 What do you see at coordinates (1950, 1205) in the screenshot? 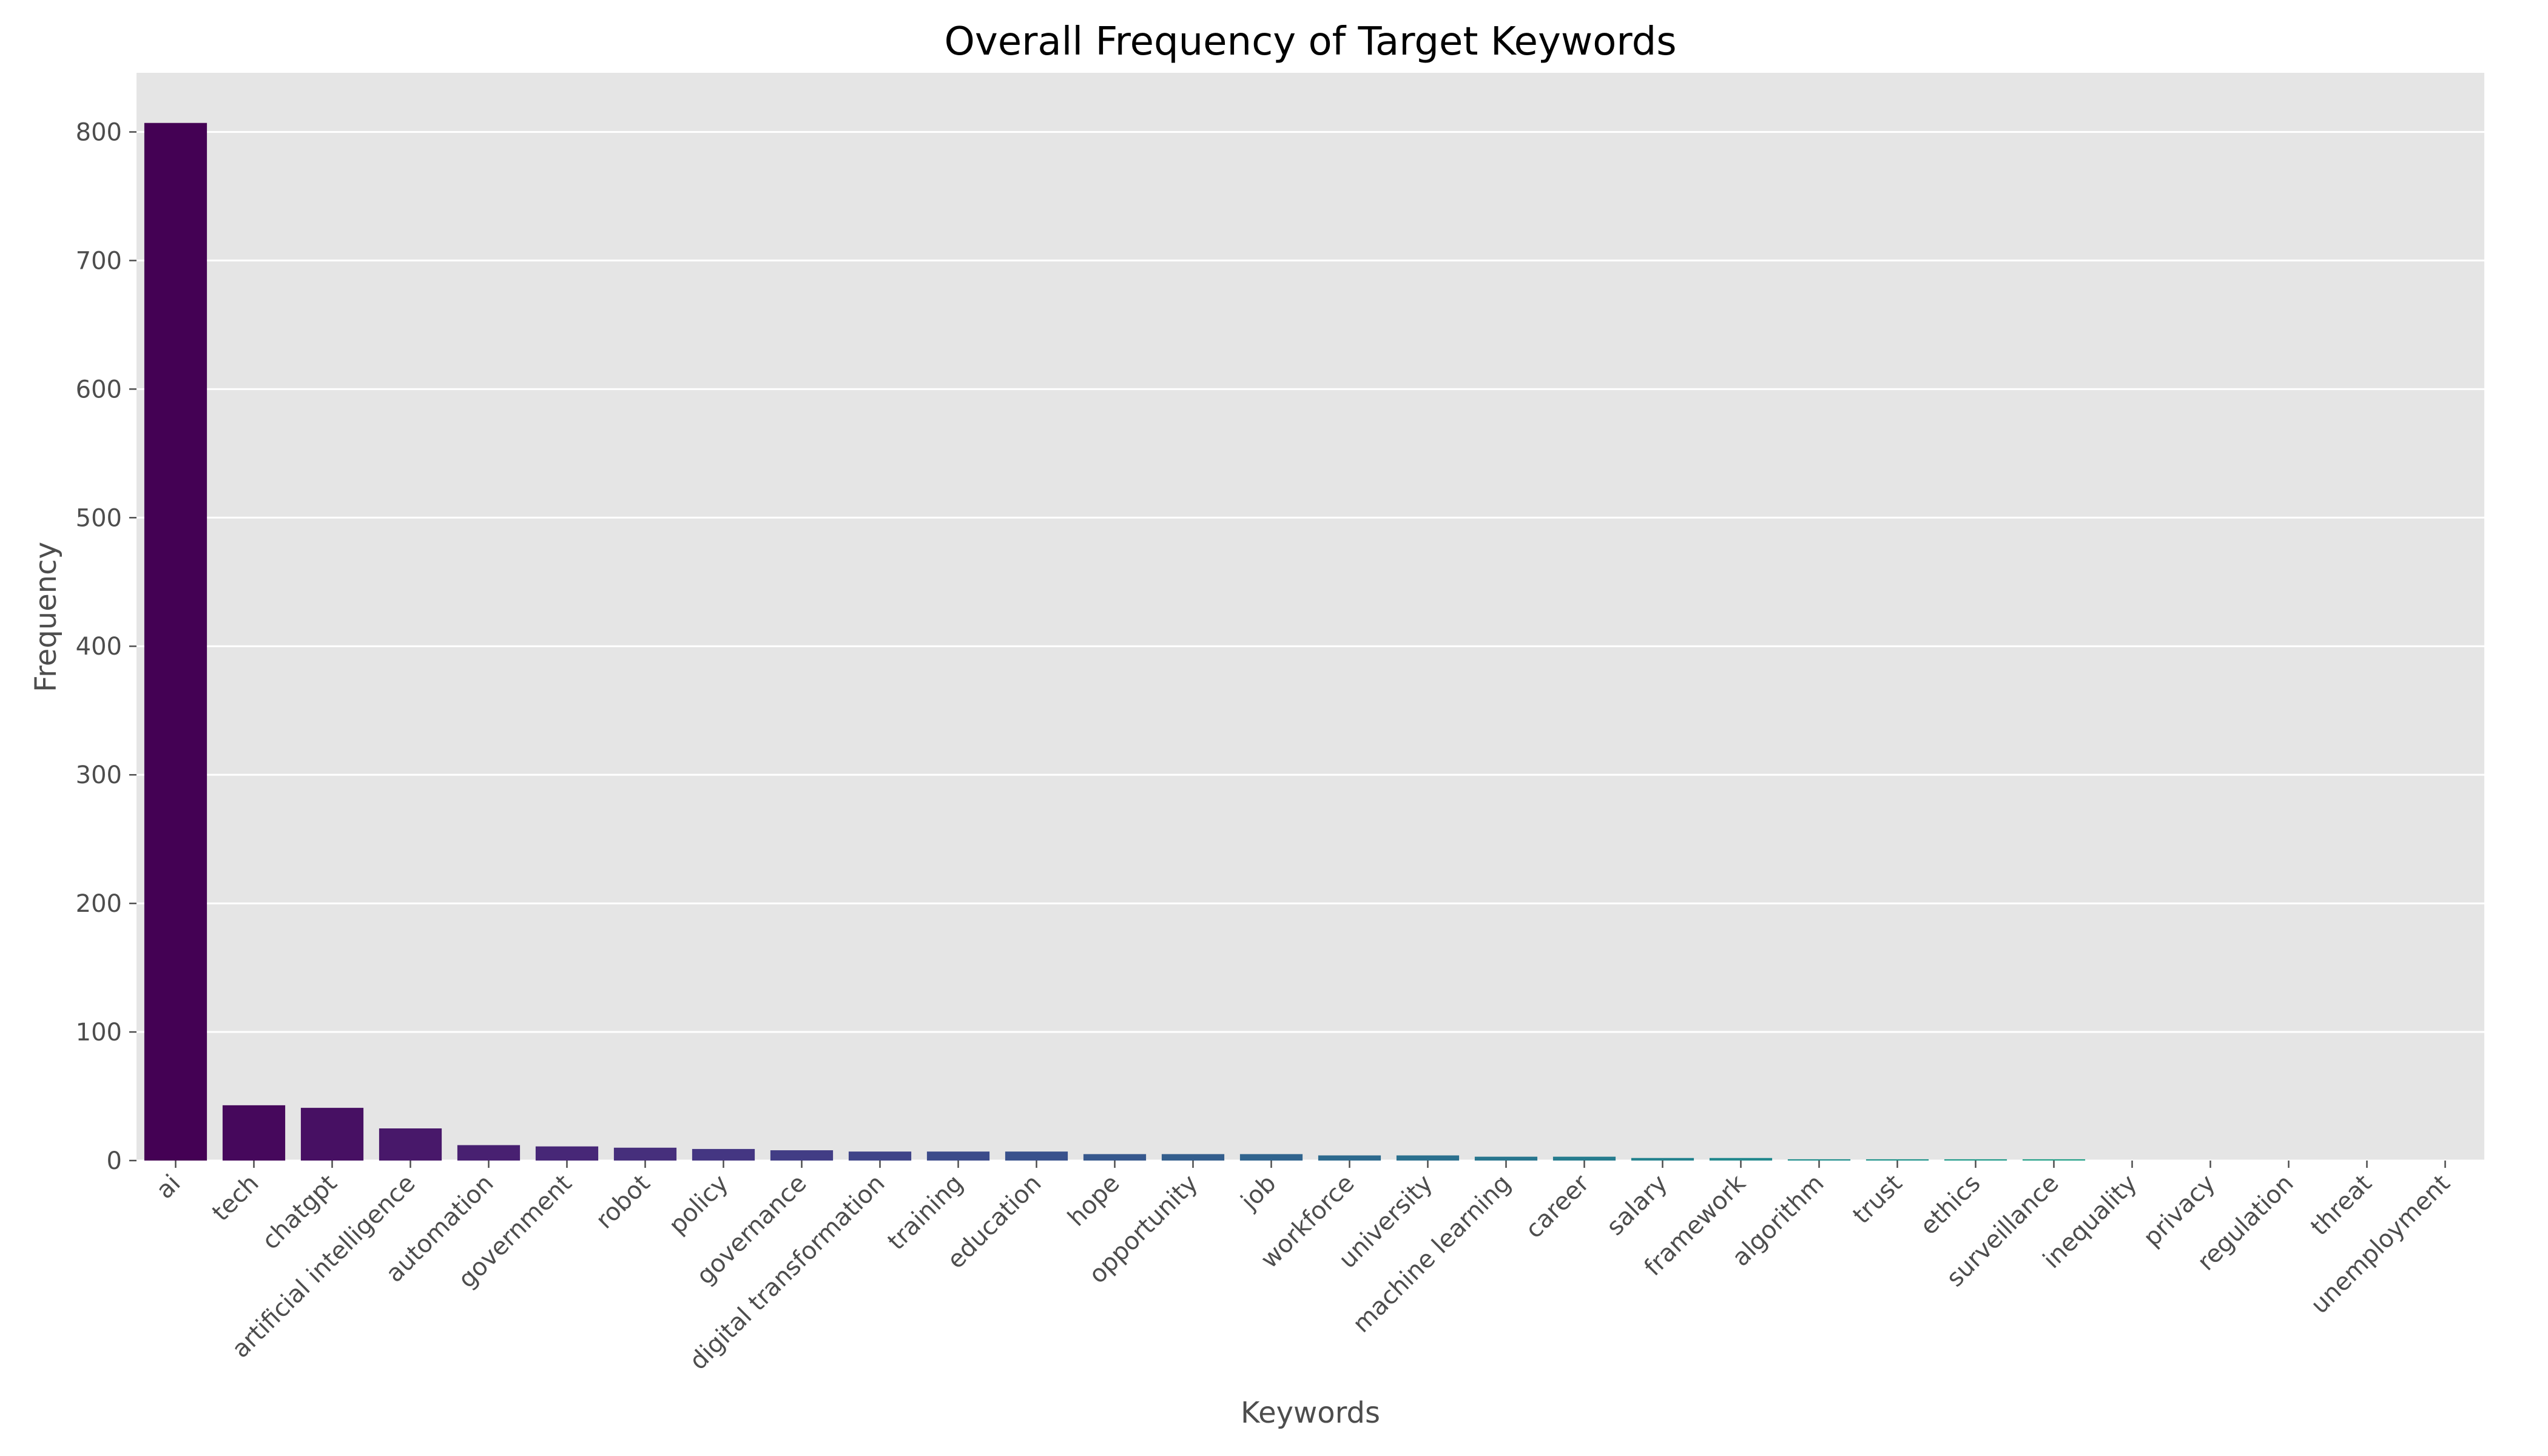
I see `x-tick-label: ethics` at bounding box center [1950, 1205].